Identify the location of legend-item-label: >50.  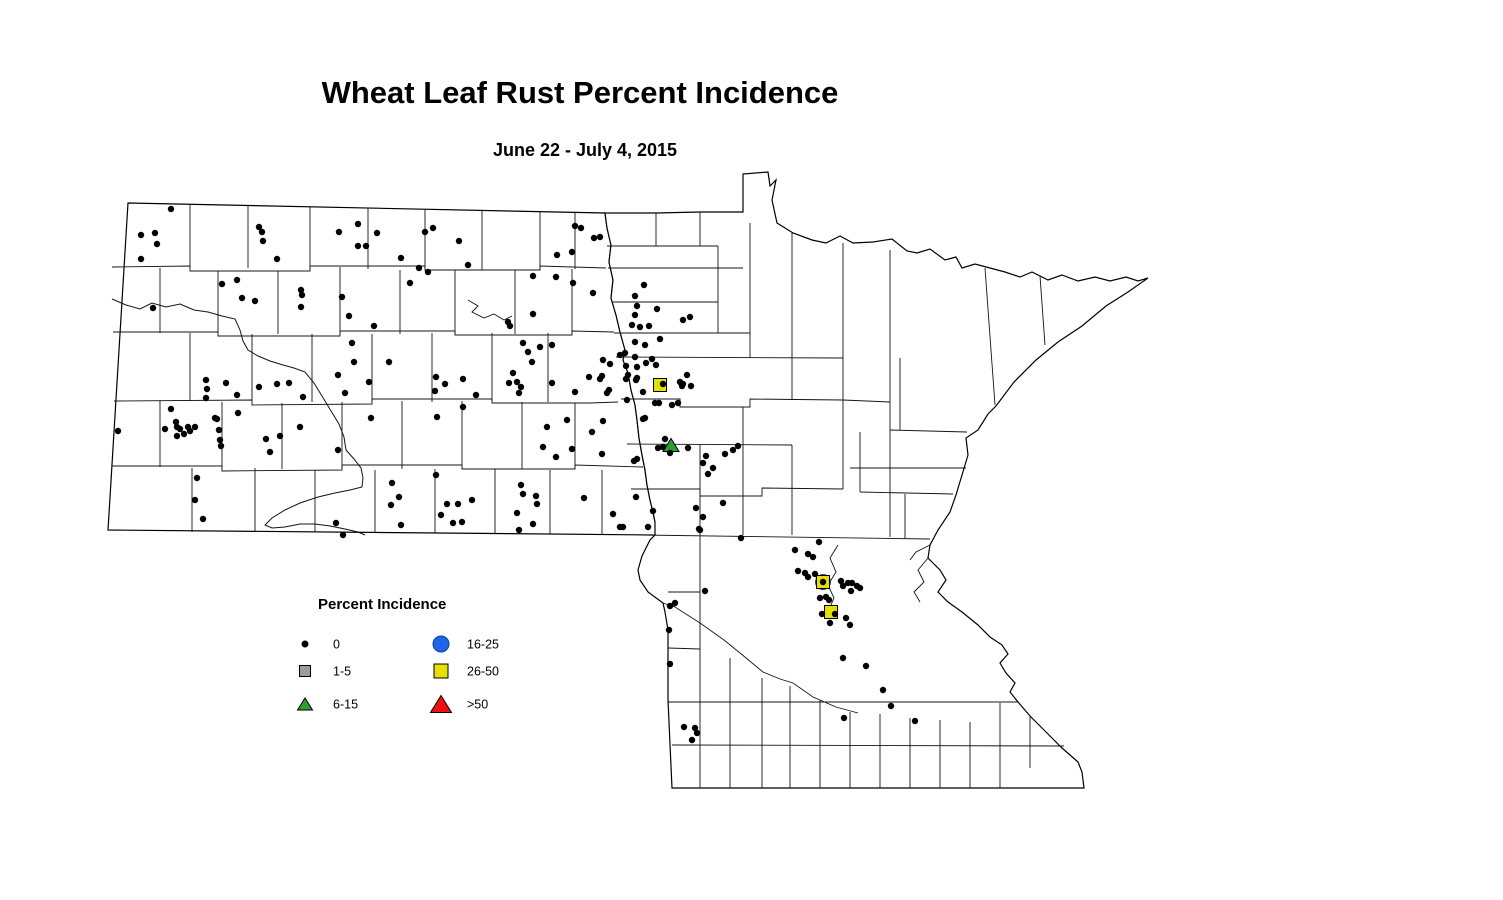
(477, 705).